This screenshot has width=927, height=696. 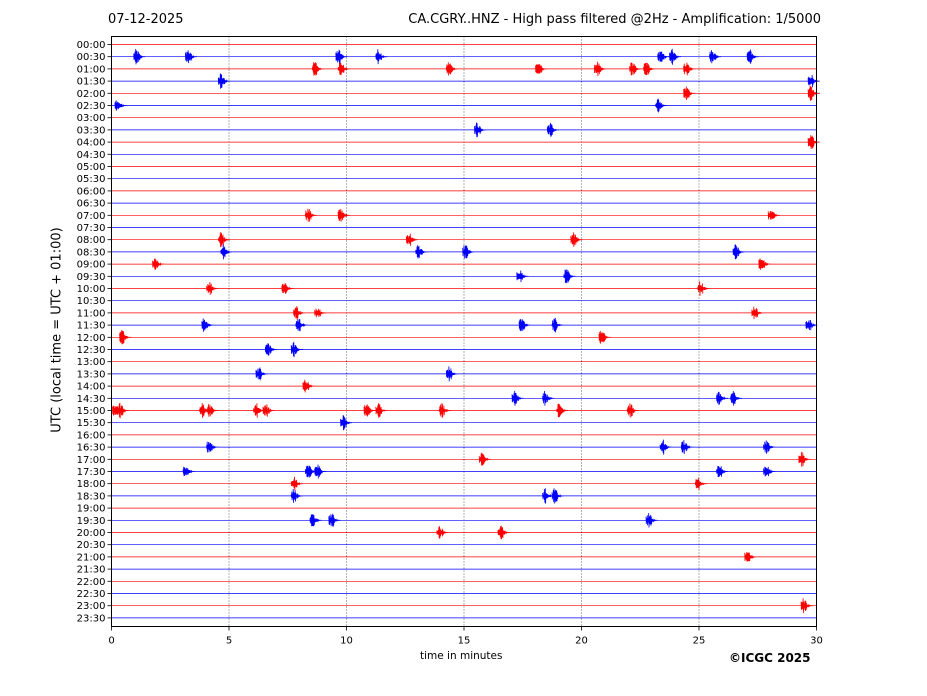 What do you see at coordinates (91, 106) in the screenshot?
I see `y-tick-label: 02:30` at bounding box center [91, 106].